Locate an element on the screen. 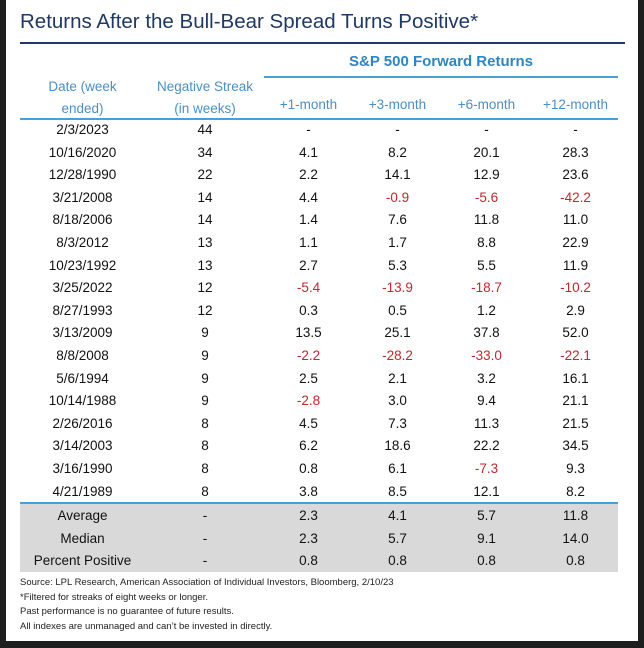 The width and height of the screenshot is (644, 648). table-cell: -5.4 is located at coordinates (308, 288).